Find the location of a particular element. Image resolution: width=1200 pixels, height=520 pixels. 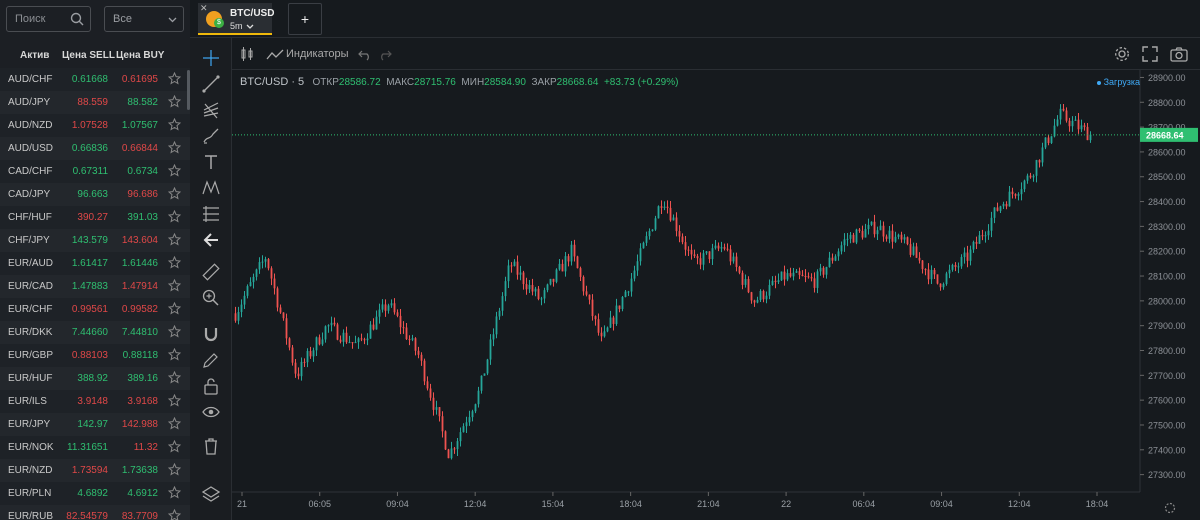

candles-type-icon is located at coordinates (247, 54).